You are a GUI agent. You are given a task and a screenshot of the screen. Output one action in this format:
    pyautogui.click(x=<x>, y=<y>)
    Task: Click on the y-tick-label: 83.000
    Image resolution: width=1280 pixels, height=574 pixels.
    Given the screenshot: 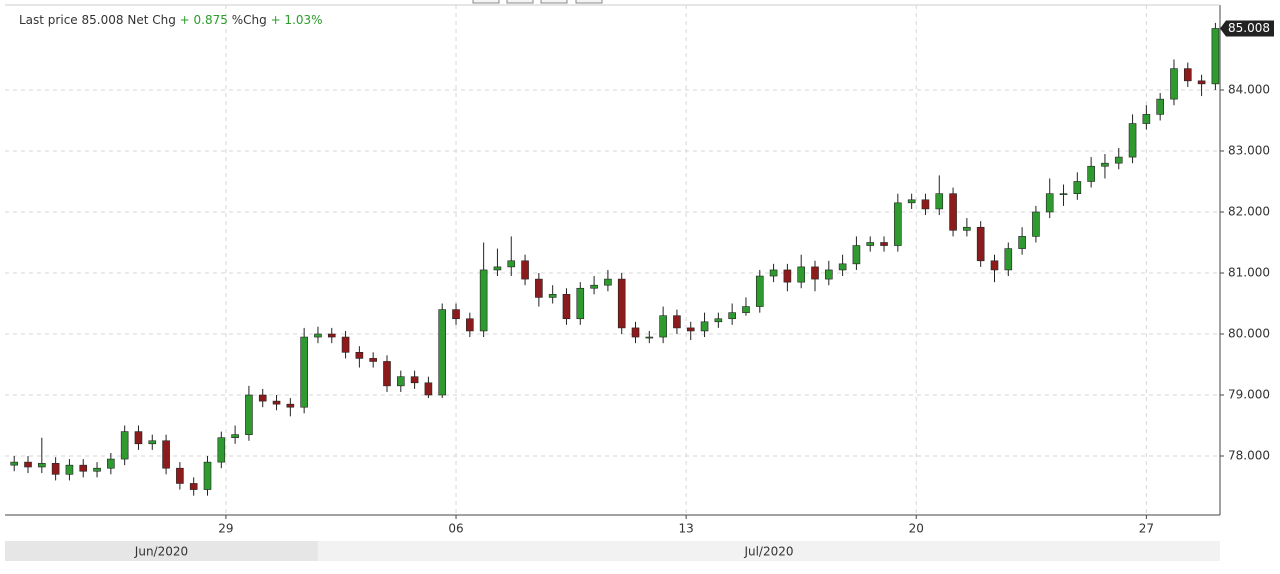 What is the action you would take?
    pyautogui.click(x=1249, y=150)
    